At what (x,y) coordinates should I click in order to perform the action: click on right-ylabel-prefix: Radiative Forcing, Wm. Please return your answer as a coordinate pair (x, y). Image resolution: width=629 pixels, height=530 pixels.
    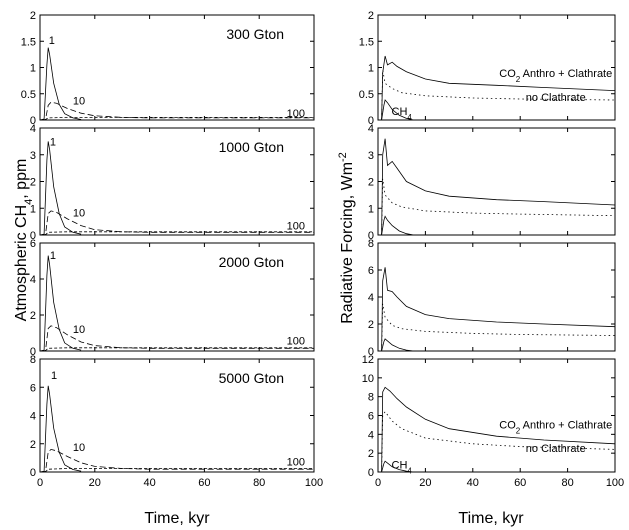
    Looking at the image, I should click on (347, 243).